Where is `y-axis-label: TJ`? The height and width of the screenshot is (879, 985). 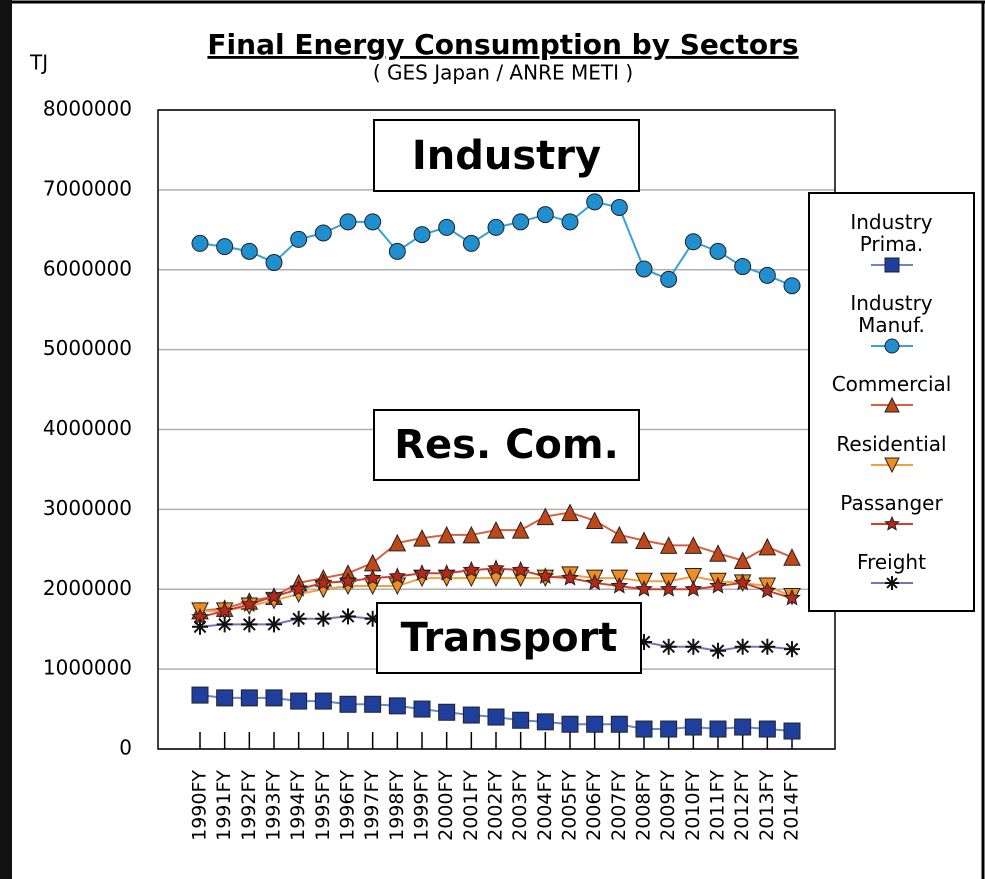
y-axis-label: TJ is located at coordinates (38, 63).